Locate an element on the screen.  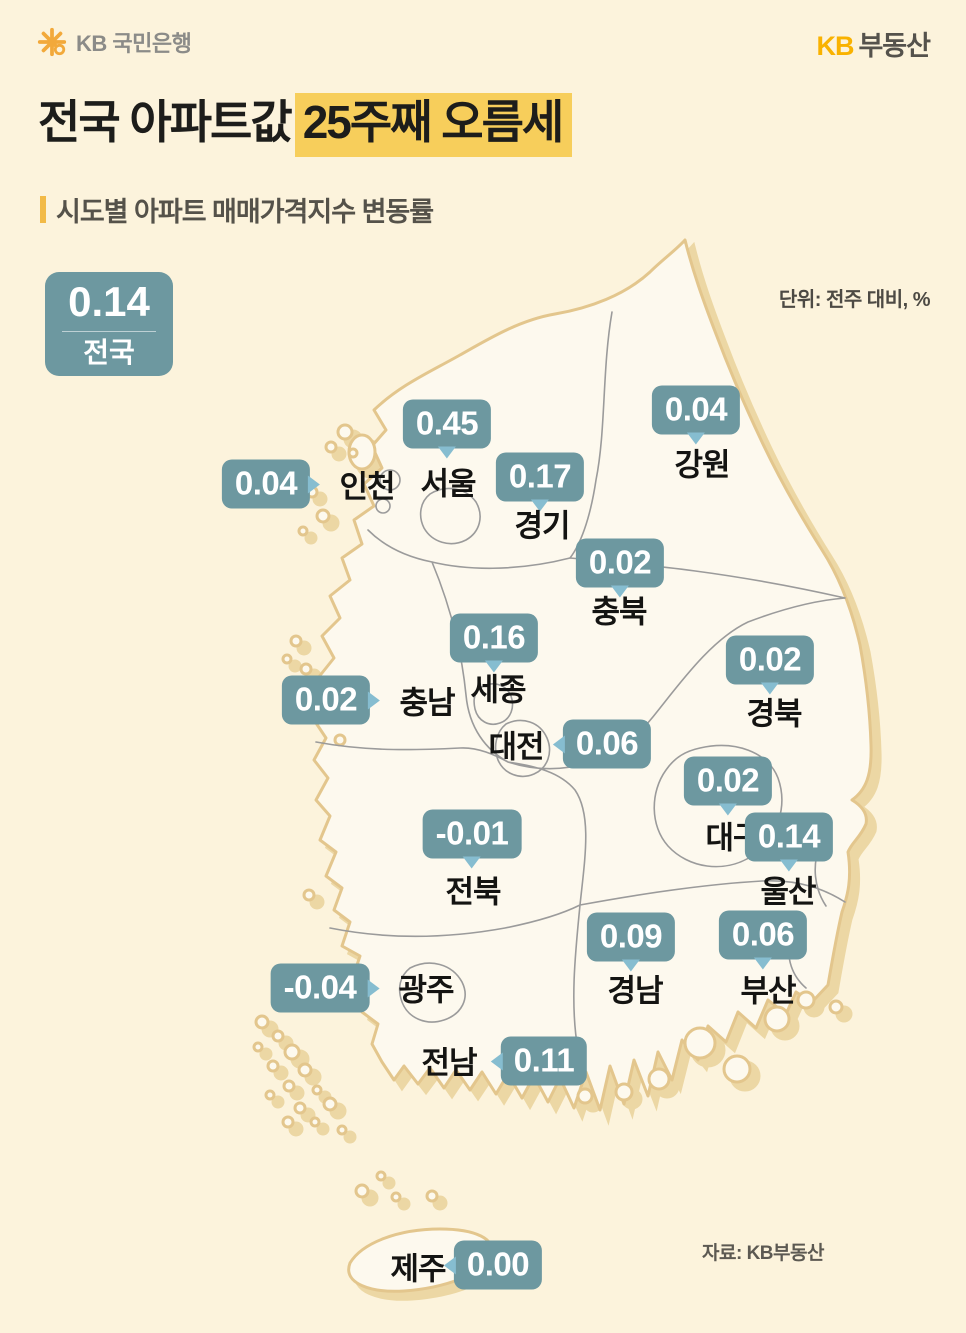
bank-logo: KB 국민은행 is located at coordinates (114, 42).